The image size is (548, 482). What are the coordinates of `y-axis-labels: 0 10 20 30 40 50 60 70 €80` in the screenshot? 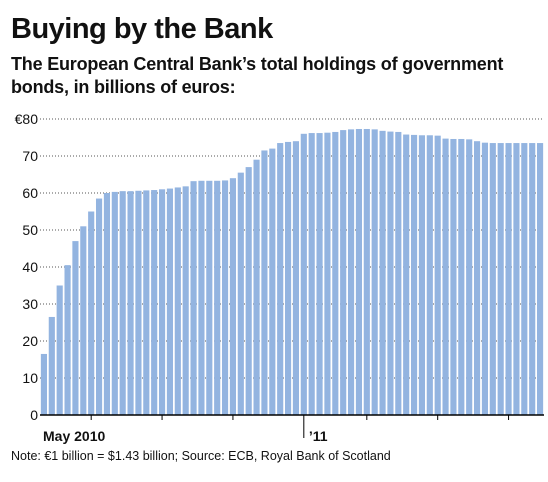 It's located at (27, 267).